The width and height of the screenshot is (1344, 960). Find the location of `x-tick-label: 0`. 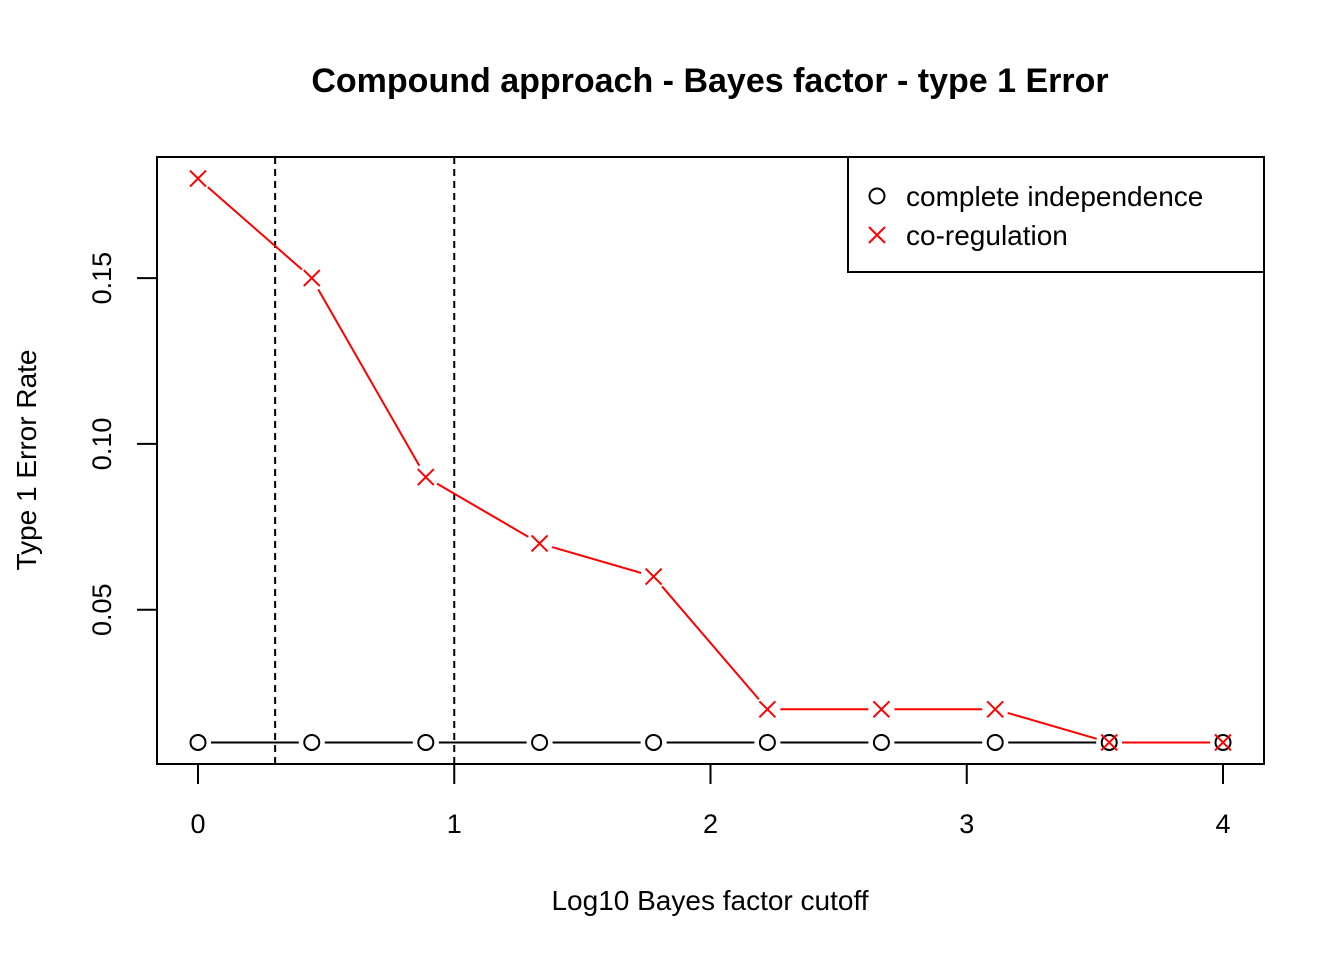

x-tick-label: 0 is located at coordinates (197, 824).